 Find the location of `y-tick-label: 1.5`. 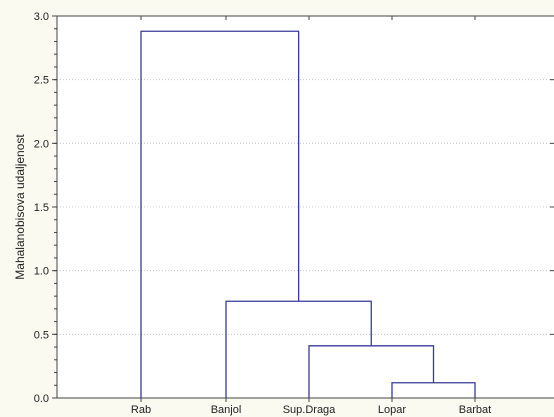

y-tick-label: 1.5 is located at coordinates (41, 208).